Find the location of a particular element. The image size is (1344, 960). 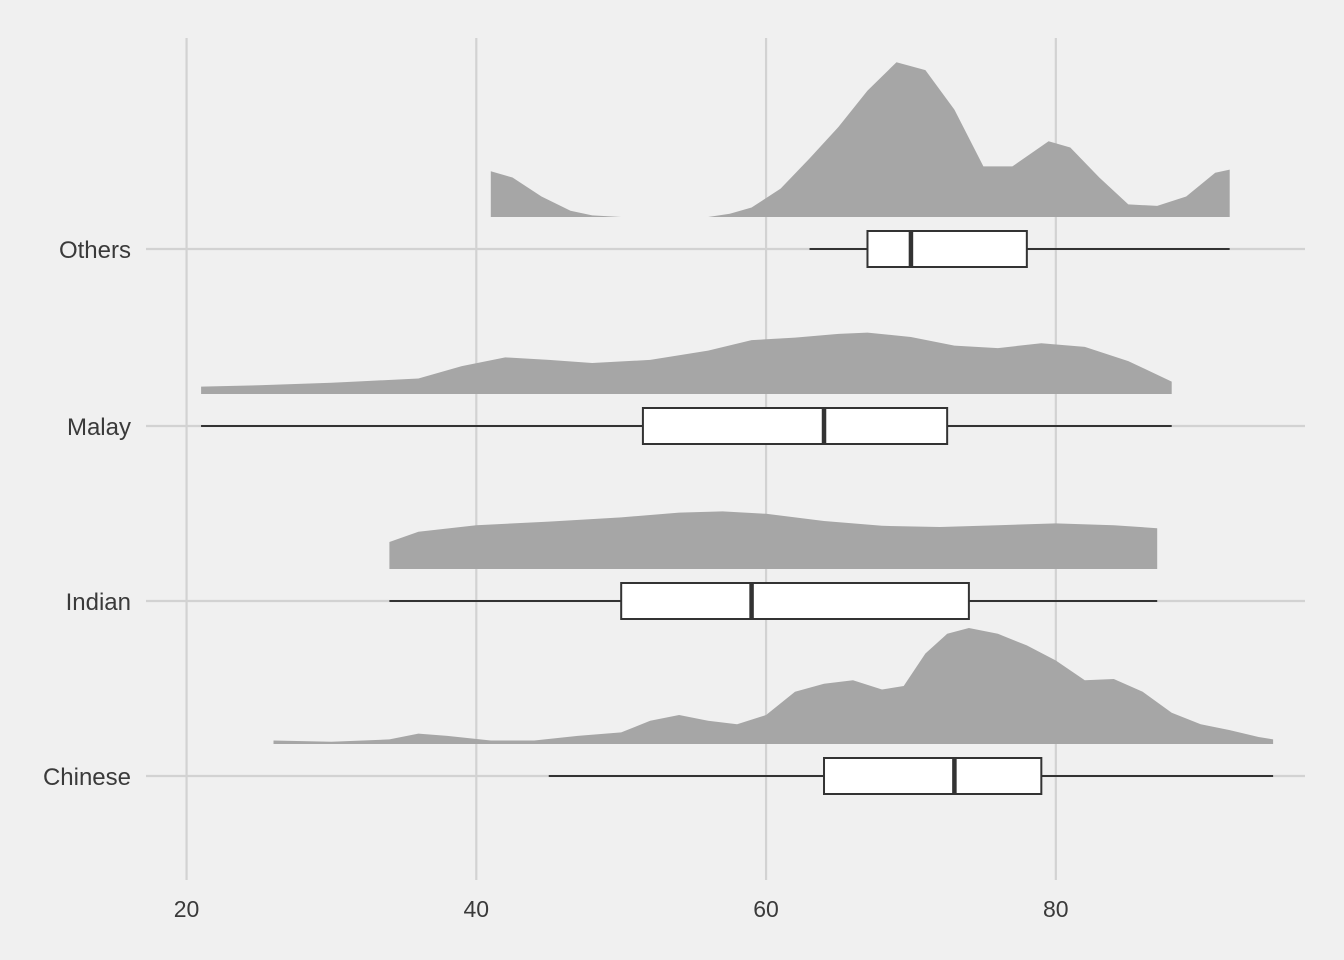

density-cloud-others is located at coordinates (860, 140).